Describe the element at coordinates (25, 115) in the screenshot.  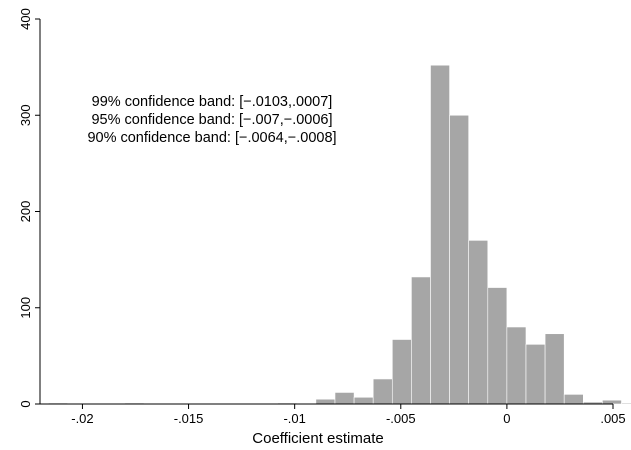
I see `y-tick-label-3: 300` at that location.